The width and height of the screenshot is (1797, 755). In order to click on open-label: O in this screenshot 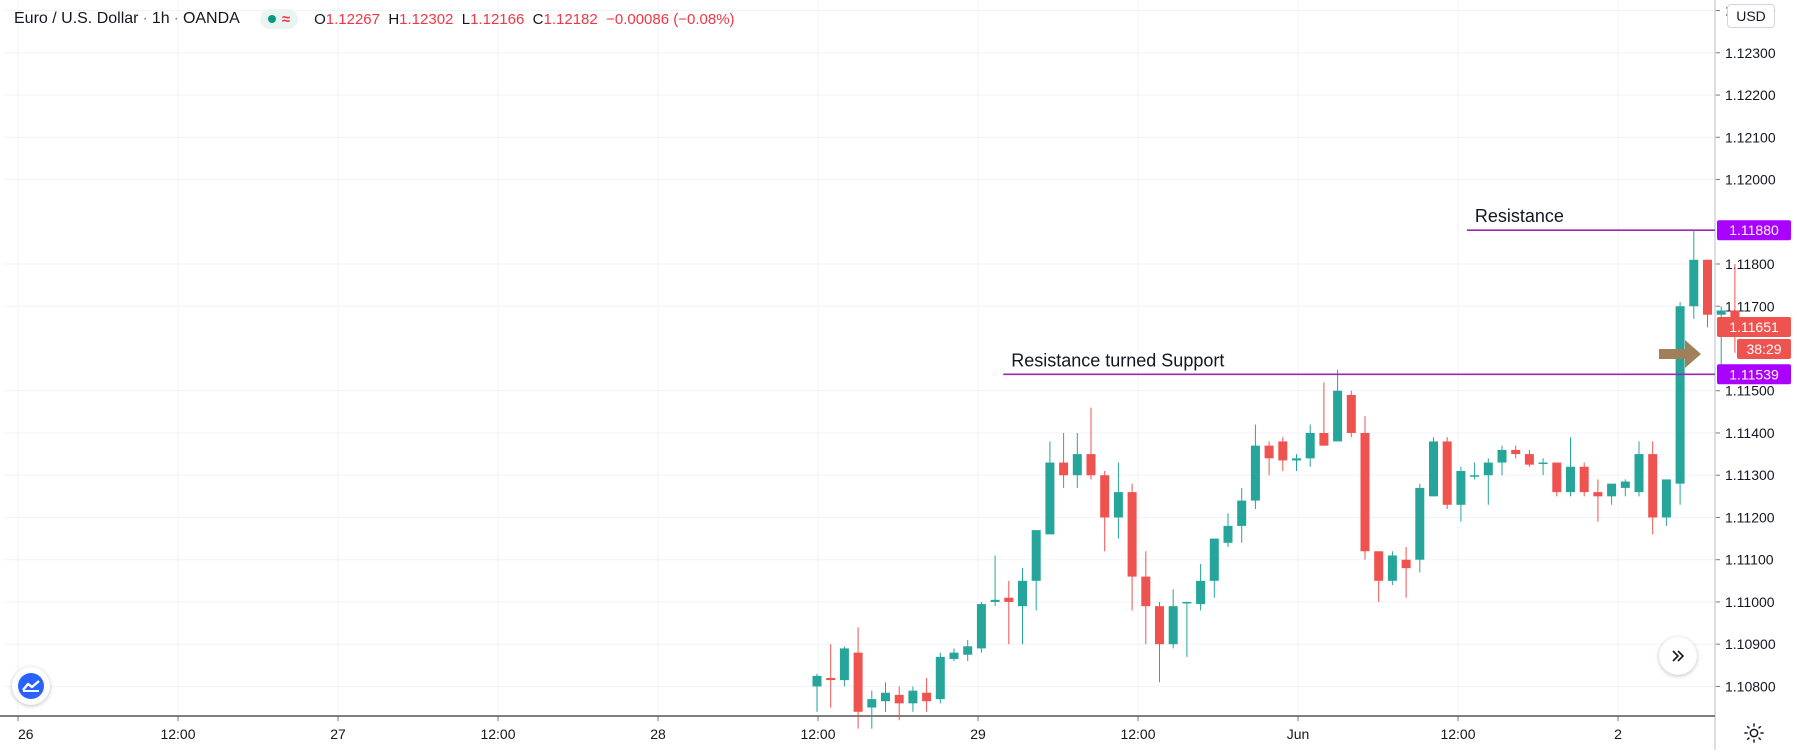, I will do `click(320, 19)`.